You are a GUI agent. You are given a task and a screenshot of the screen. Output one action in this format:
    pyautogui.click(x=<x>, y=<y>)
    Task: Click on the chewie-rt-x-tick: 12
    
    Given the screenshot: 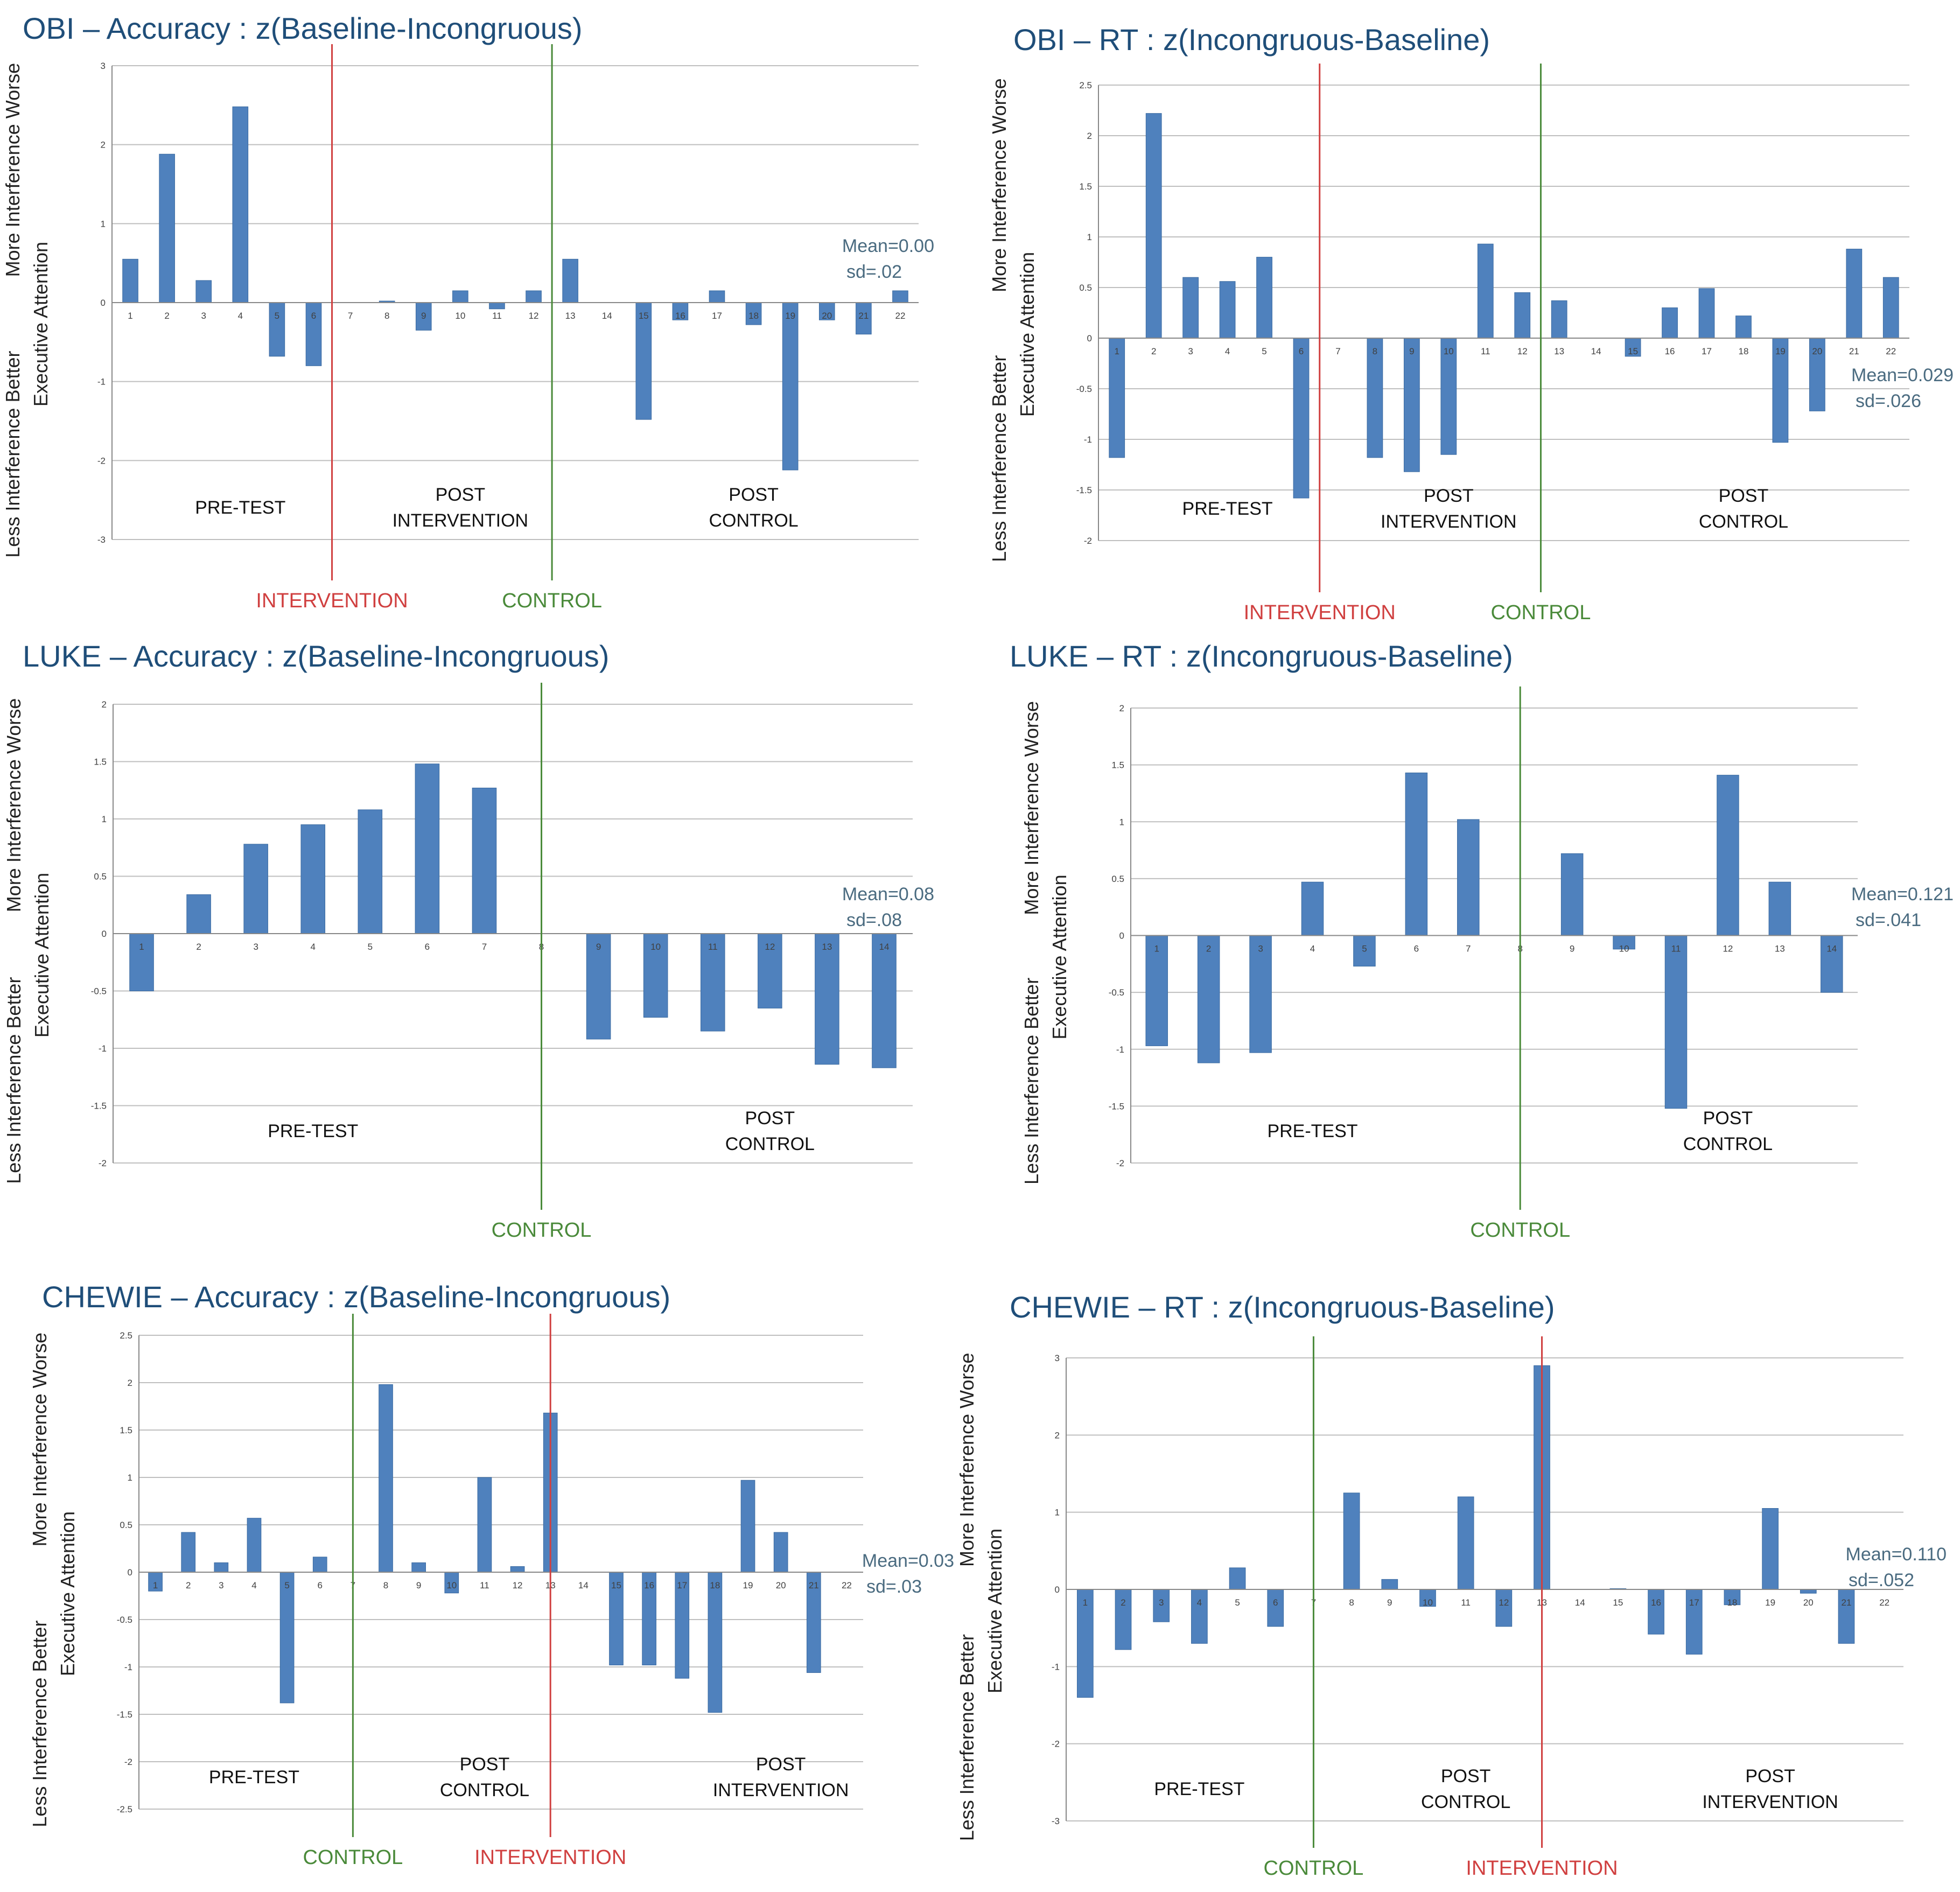 What is the action you would take?
    pyautogui.click(x=1504, y=1602)
    